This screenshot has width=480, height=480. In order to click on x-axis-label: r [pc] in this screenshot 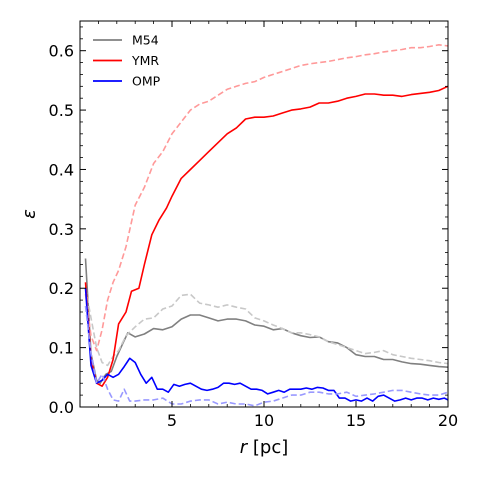, I will do `click(264, 447)`.